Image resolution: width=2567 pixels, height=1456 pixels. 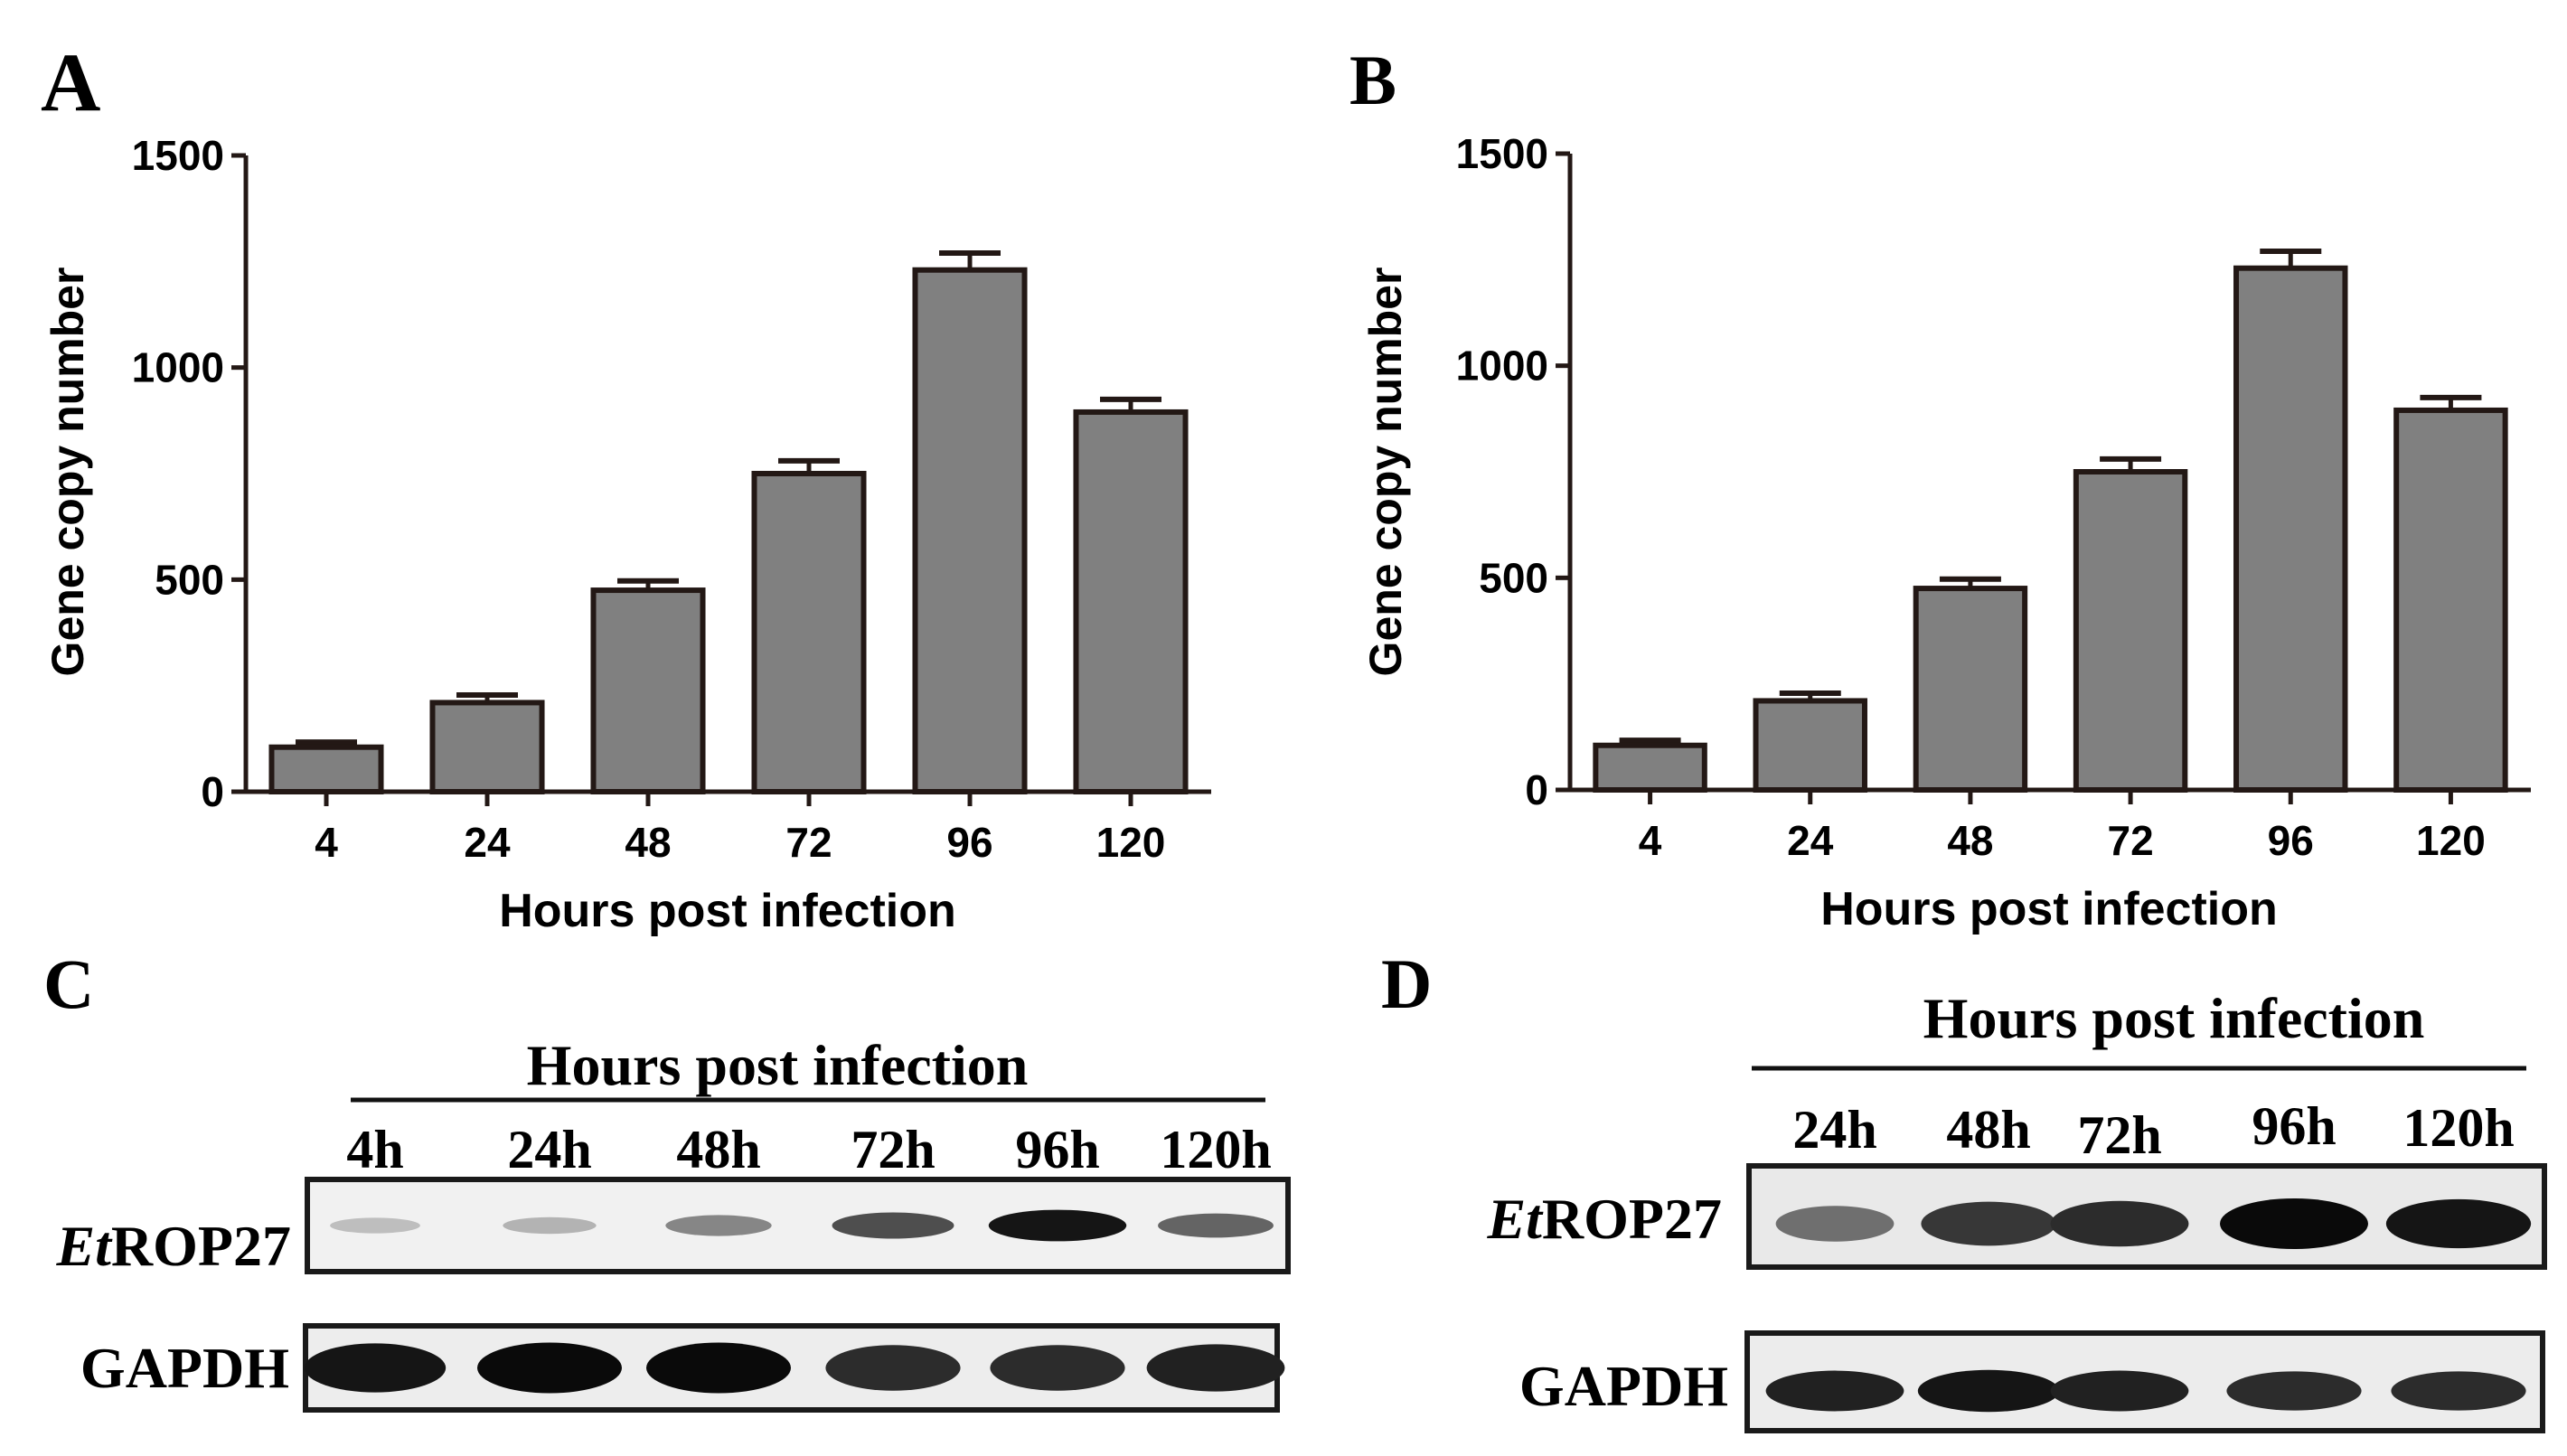 I want to click on panel-letter-a: A, so click(x=70, y=82).